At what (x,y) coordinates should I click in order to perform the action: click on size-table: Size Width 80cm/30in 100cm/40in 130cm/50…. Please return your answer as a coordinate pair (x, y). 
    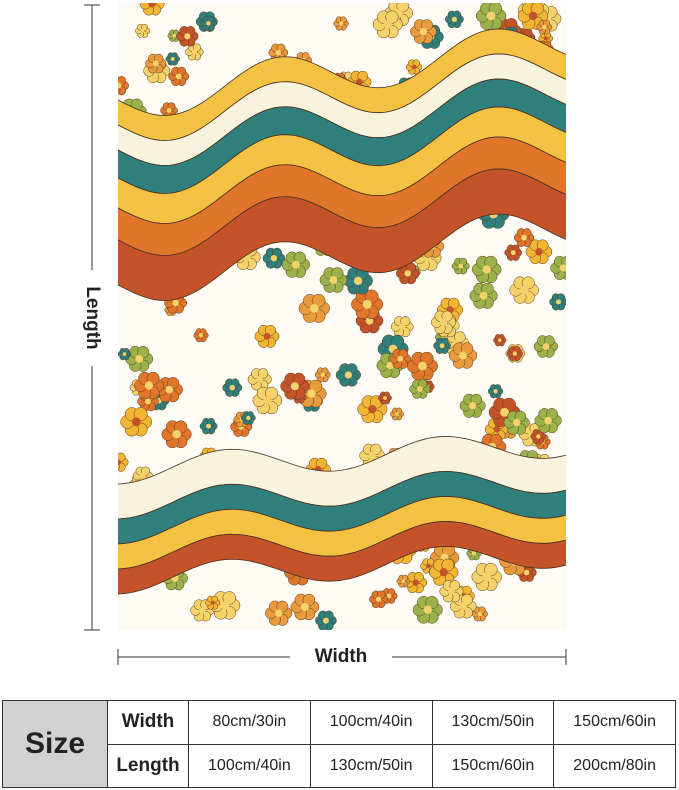
    Looking at the image, I should click on (339, 744).